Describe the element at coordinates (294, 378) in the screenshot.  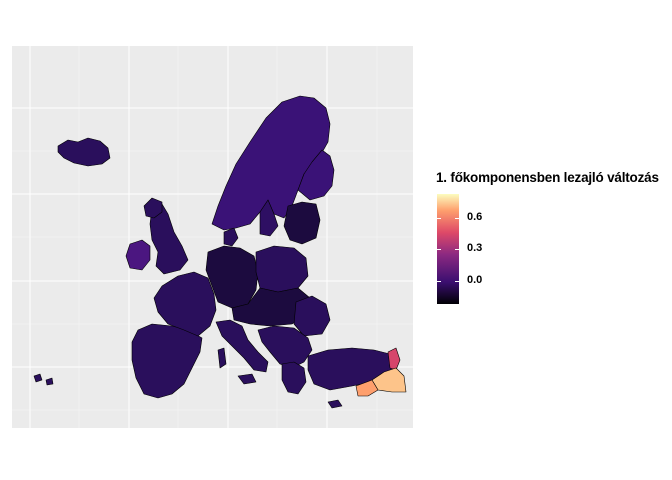
I see `region-greece` at that location.